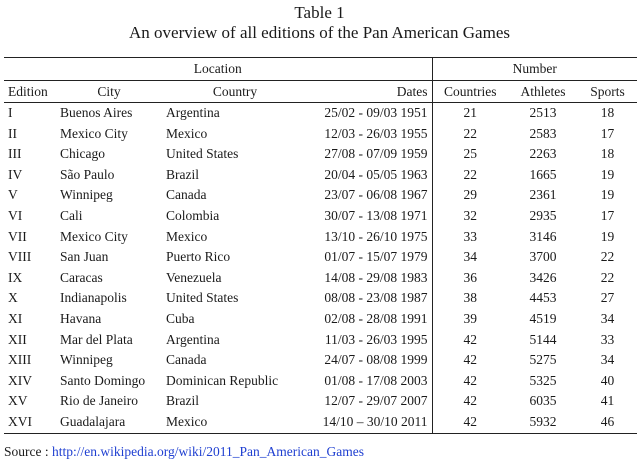 The height and width of the screenshot is (467, 639). I want to click on country-cell: Colombia, so click(193, 215).